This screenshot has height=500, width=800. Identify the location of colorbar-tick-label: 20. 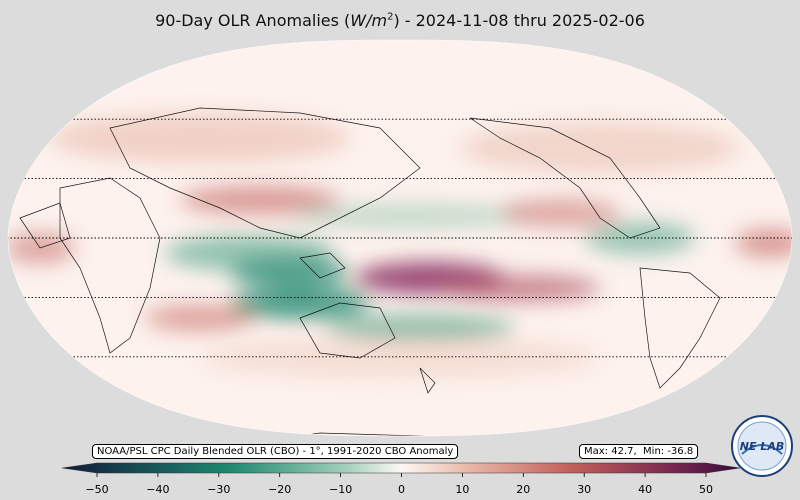
(523, 489).